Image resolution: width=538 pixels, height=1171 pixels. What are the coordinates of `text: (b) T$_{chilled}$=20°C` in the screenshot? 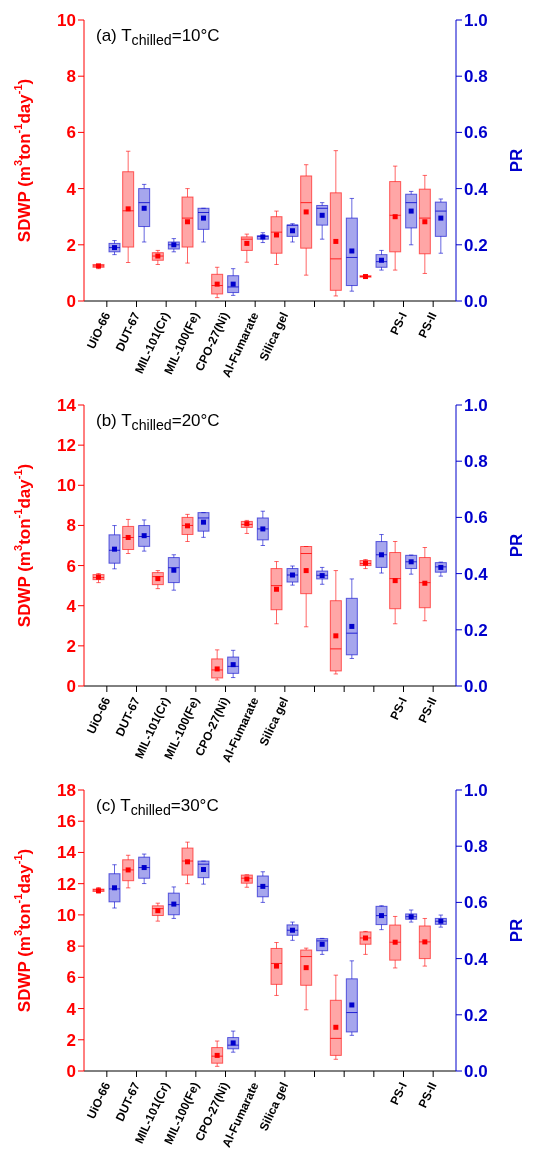 It's located at (158, 422).